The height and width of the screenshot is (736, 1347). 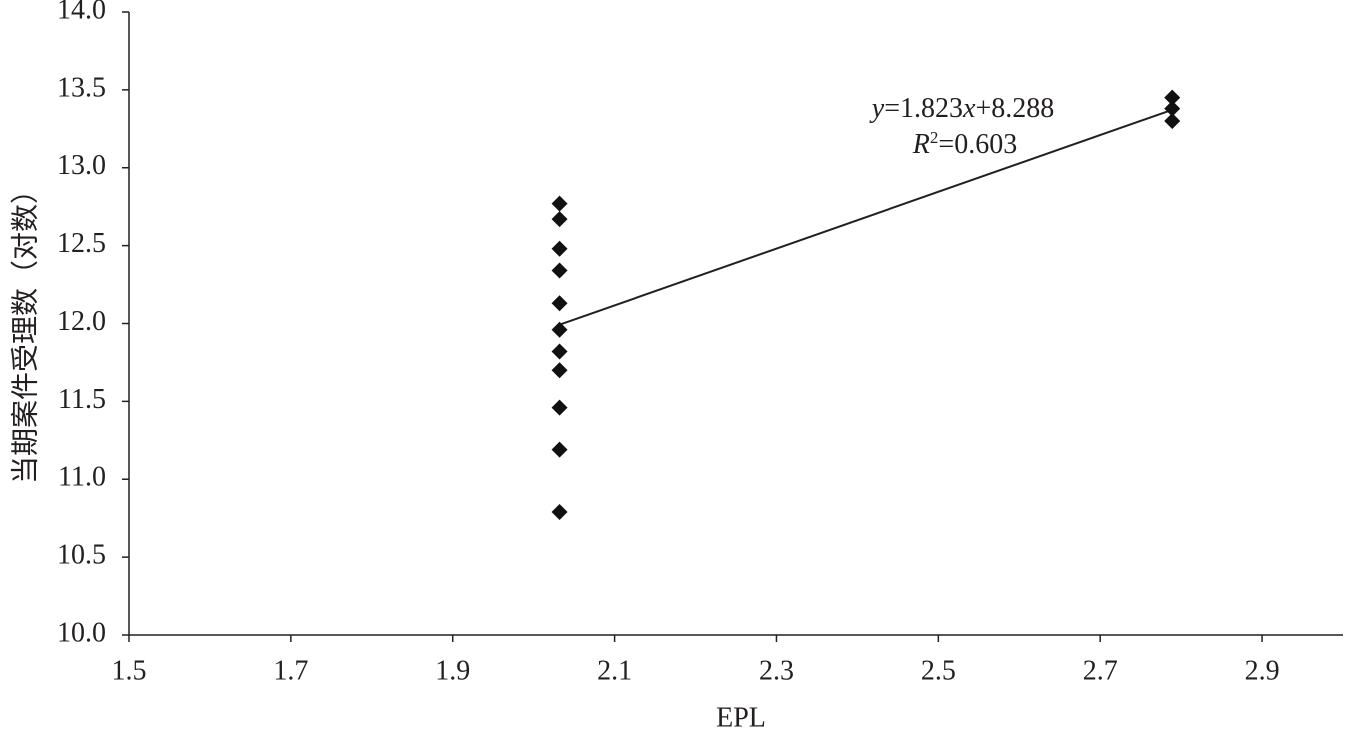 I want to click on x-axis-title: EPL, so click(x=741, y=717).